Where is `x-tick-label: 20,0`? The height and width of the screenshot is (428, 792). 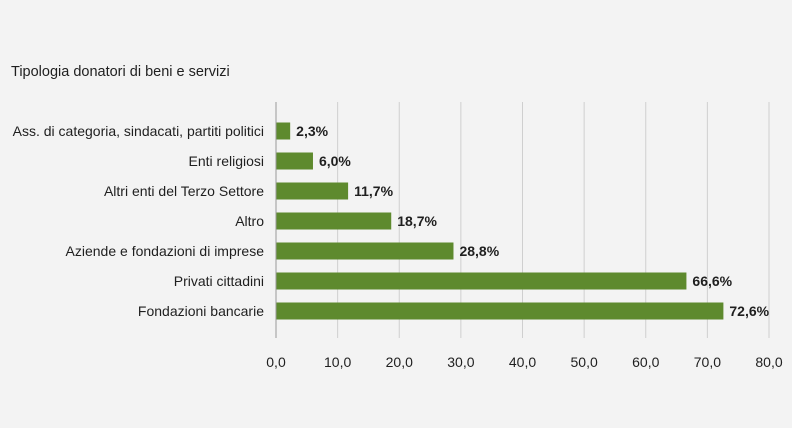
x-tick-label: 20,0 is located at coordinates (399, 362).